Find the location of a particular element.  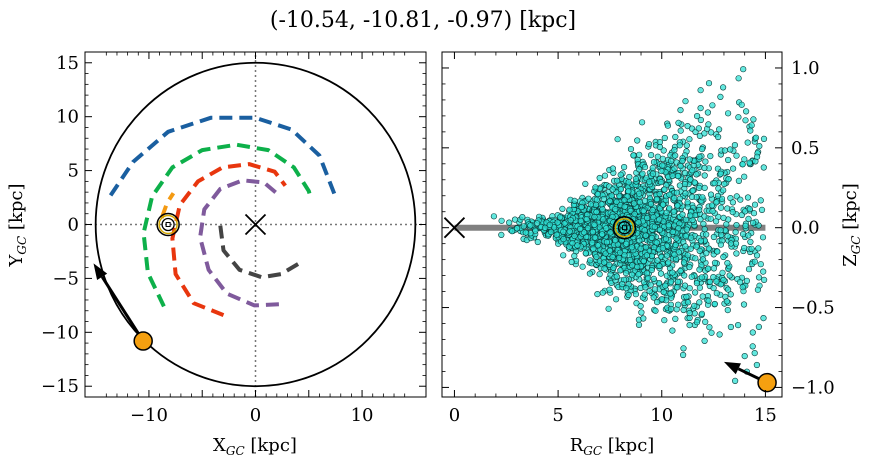

sun-marker is located at coordinates (168, 224).